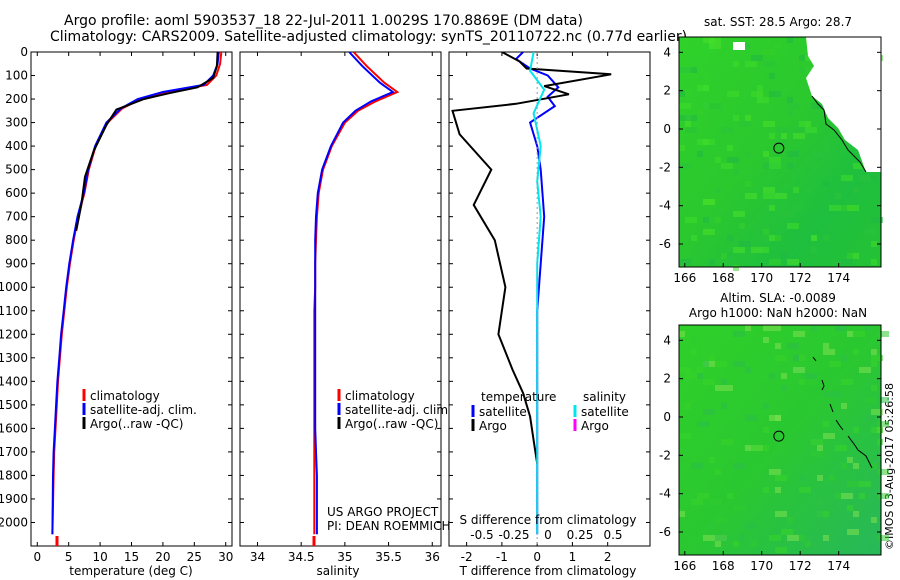 The width and height of the screenshot is (900, 580). What do you see at coordinates (14, 405) in the screenshot?
I see `y-tick-label: 1500` at bounding box center [14, 405].